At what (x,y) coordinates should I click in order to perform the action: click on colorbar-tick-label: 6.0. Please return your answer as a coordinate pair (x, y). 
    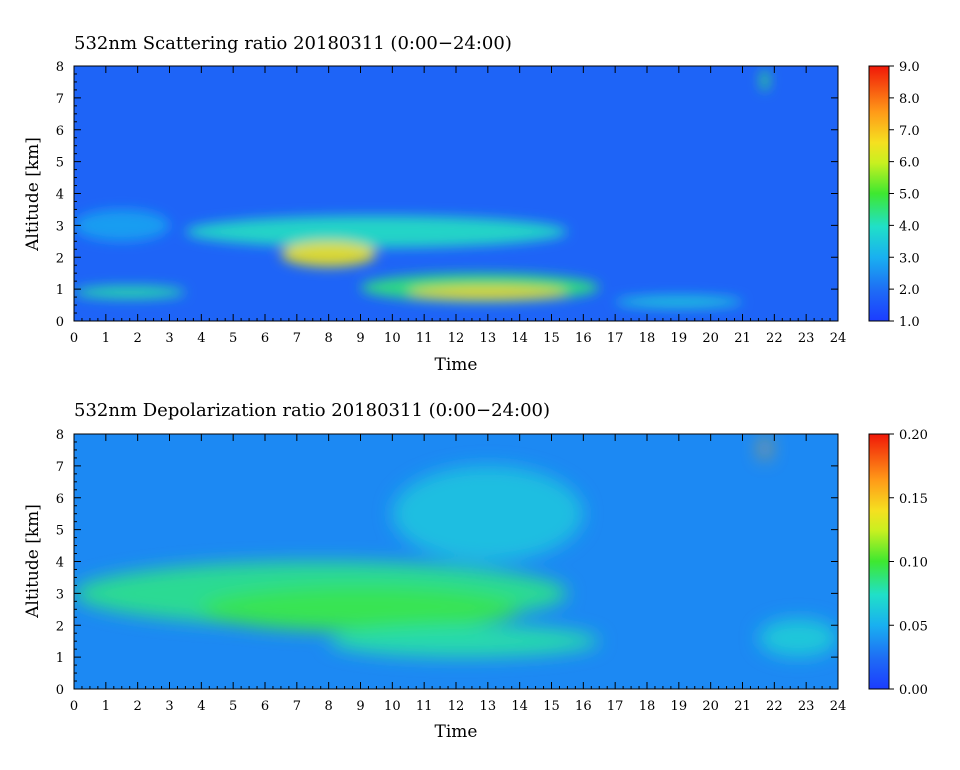
    Looking at the image, I should click on (909, 163).